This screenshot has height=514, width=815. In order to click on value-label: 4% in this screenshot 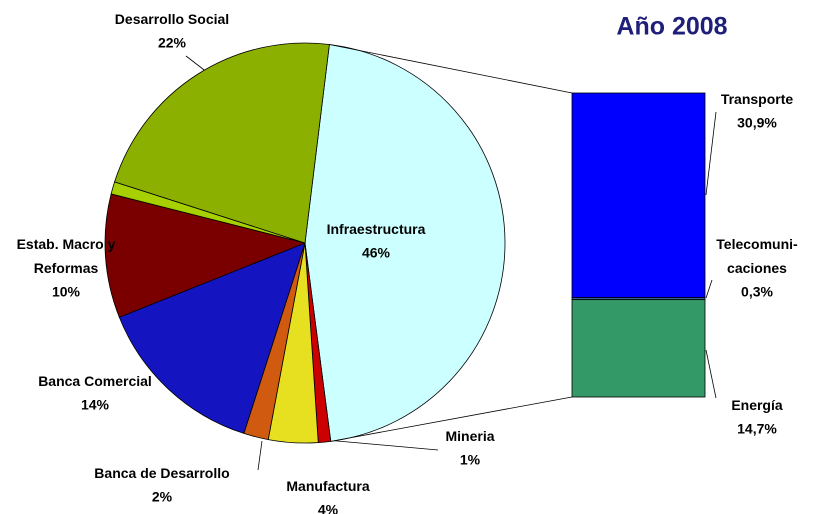, I will do `click(328, 508)`.